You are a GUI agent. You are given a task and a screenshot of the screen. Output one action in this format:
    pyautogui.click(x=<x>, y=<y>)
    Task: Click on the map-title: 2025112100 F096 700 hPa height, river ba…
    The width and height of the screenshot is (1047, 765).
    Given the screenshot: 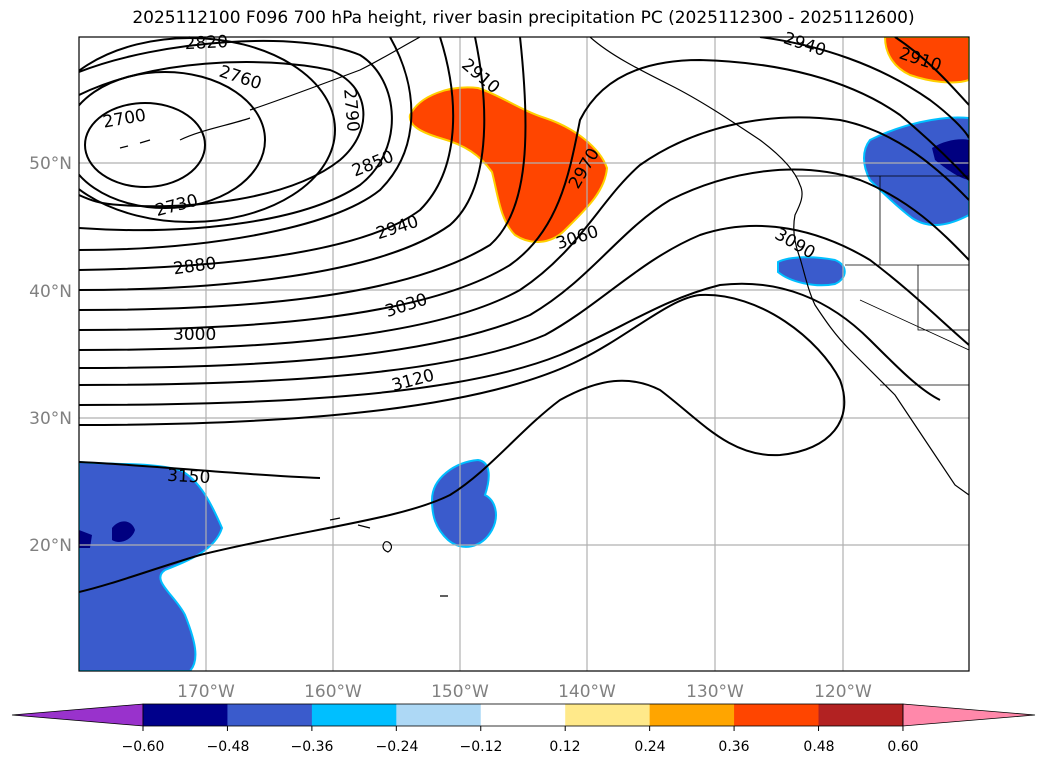 What is the action you would take?
    pyautogui.click(x=523, y=18)
    